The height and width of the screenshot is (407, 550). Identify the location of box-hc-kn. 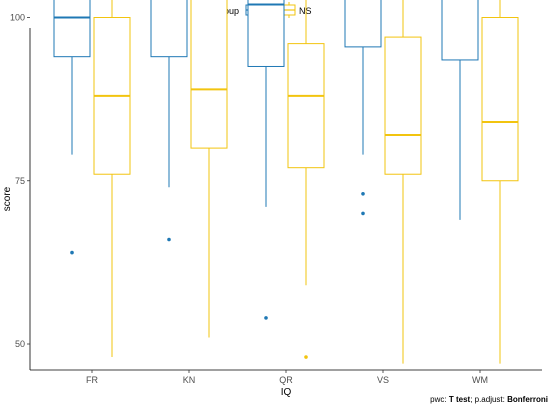
(169, 121).